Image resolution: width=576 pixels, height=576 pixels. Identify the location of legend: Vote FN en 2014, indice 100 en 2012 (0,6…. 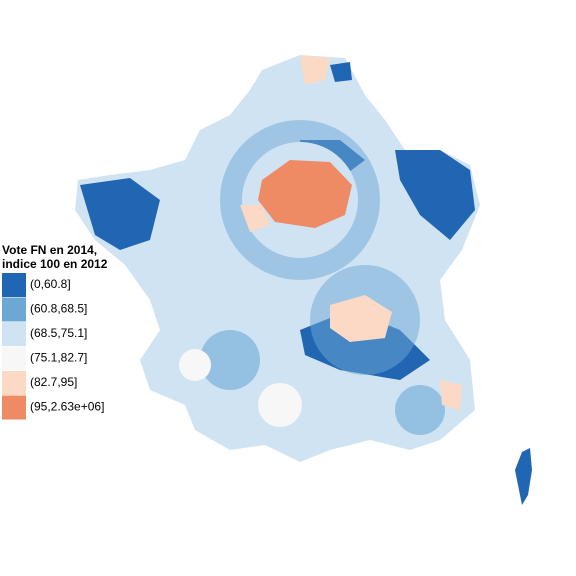
(55, 331).